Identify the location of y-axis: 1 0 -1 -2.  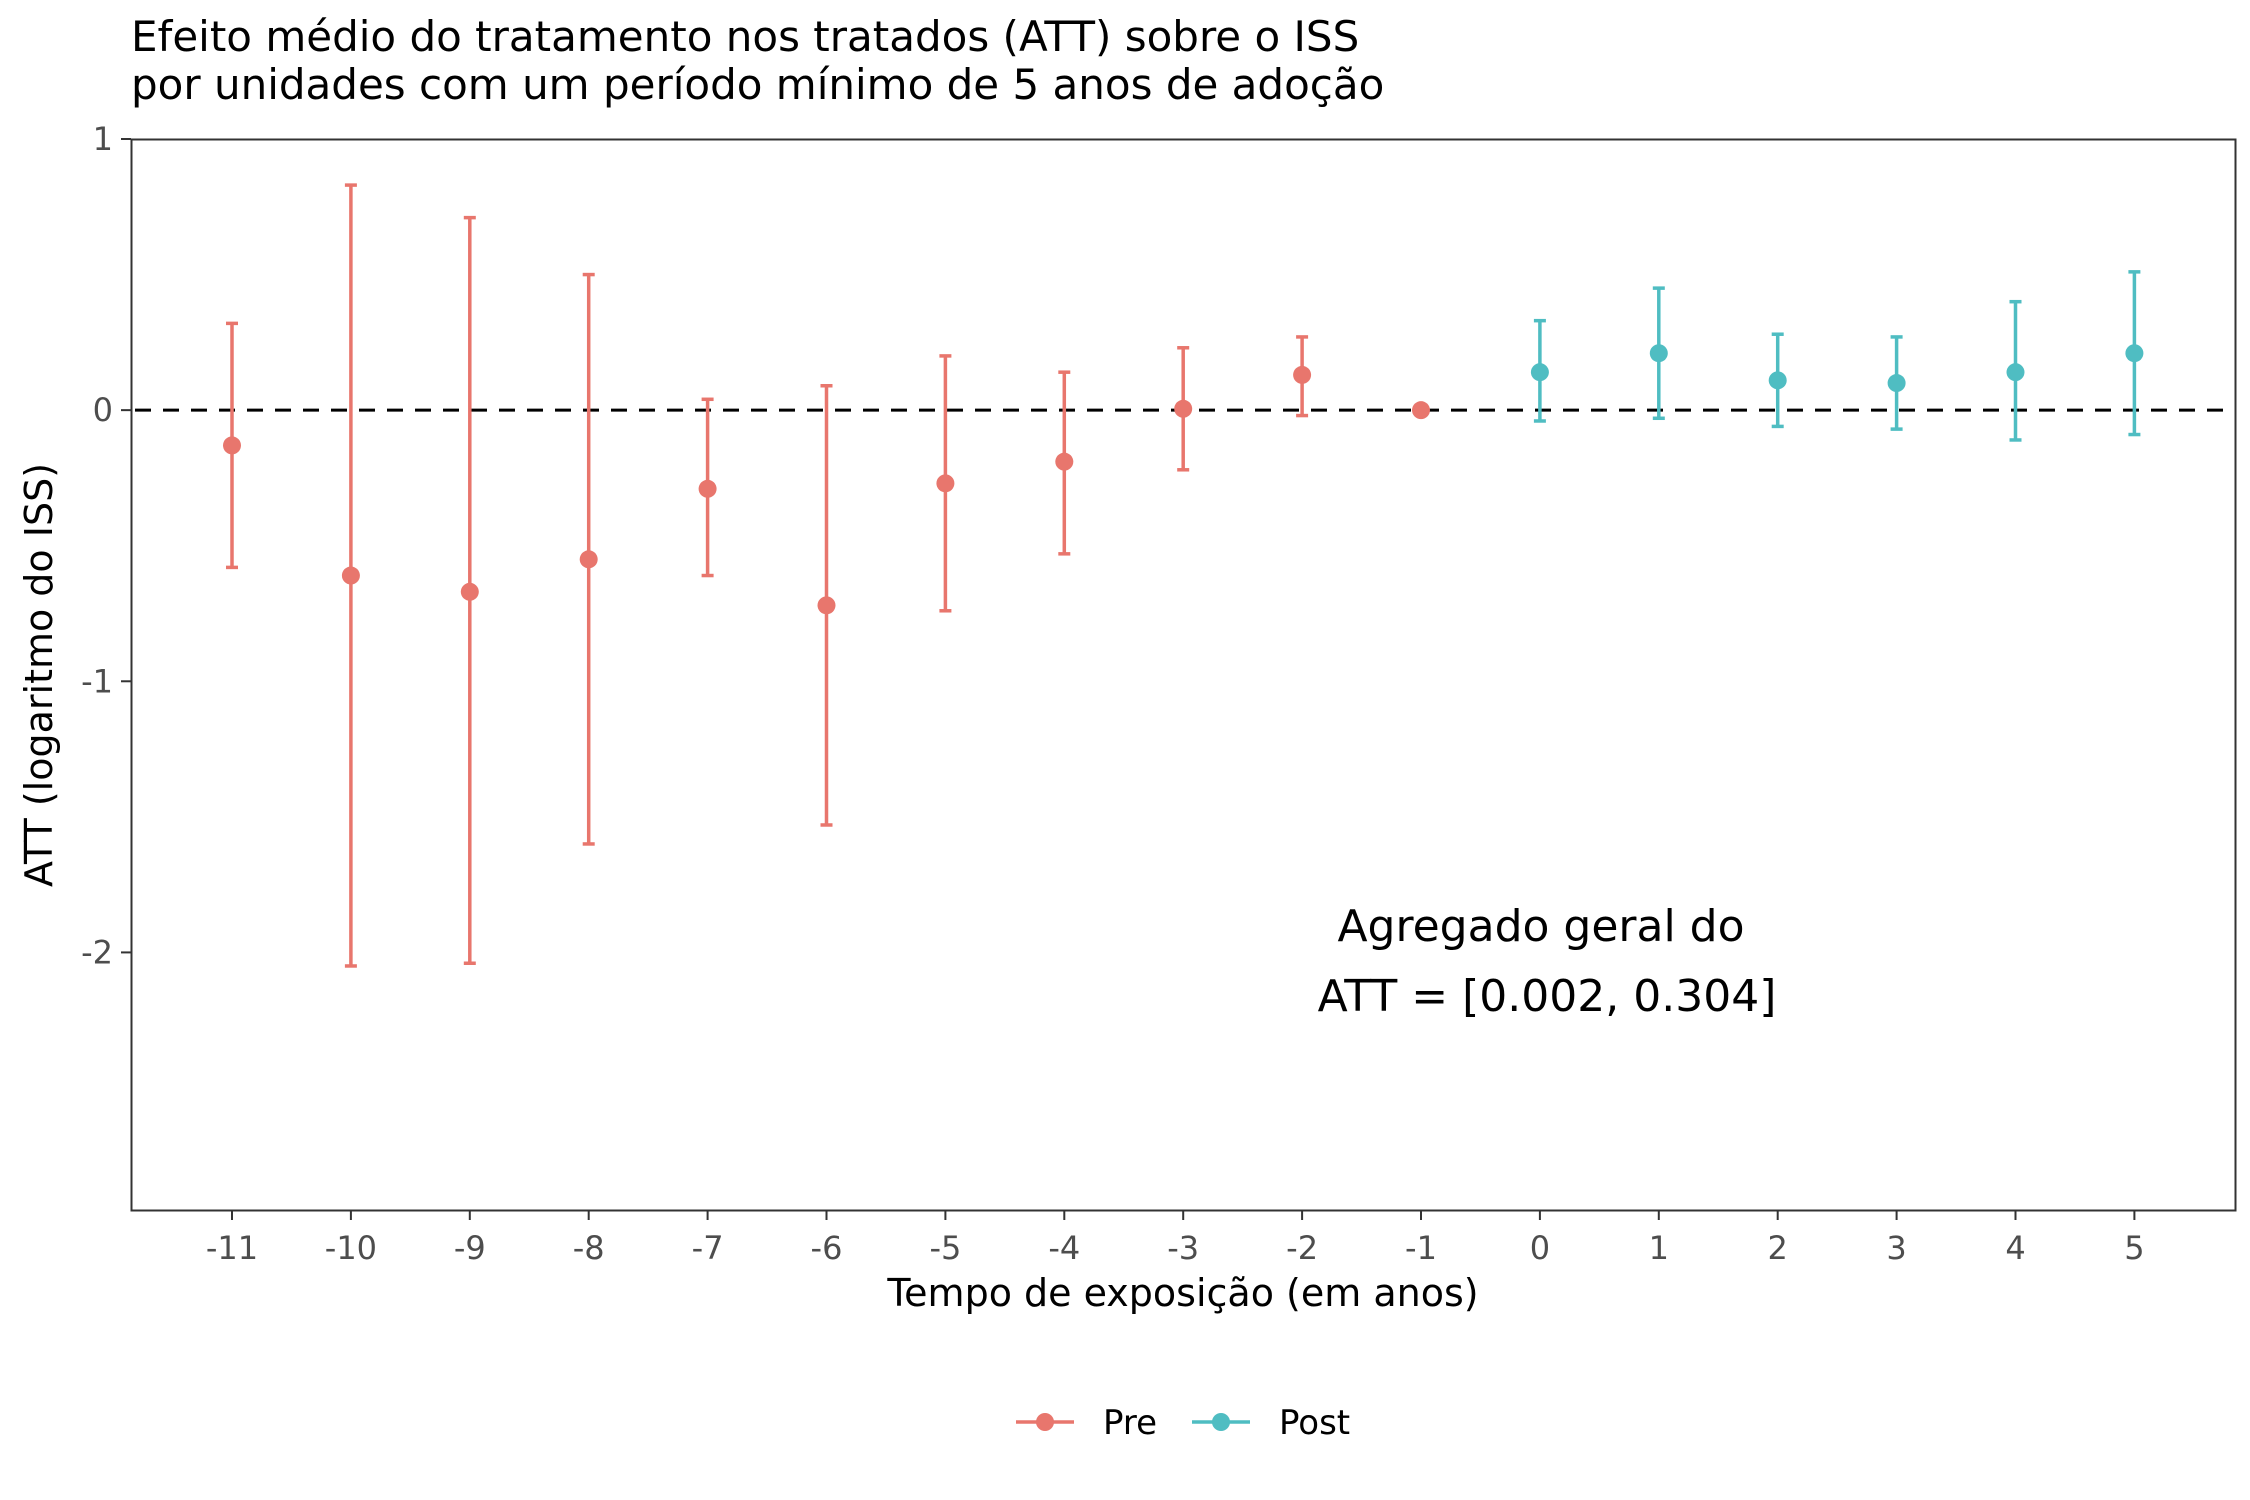
(106, 545).